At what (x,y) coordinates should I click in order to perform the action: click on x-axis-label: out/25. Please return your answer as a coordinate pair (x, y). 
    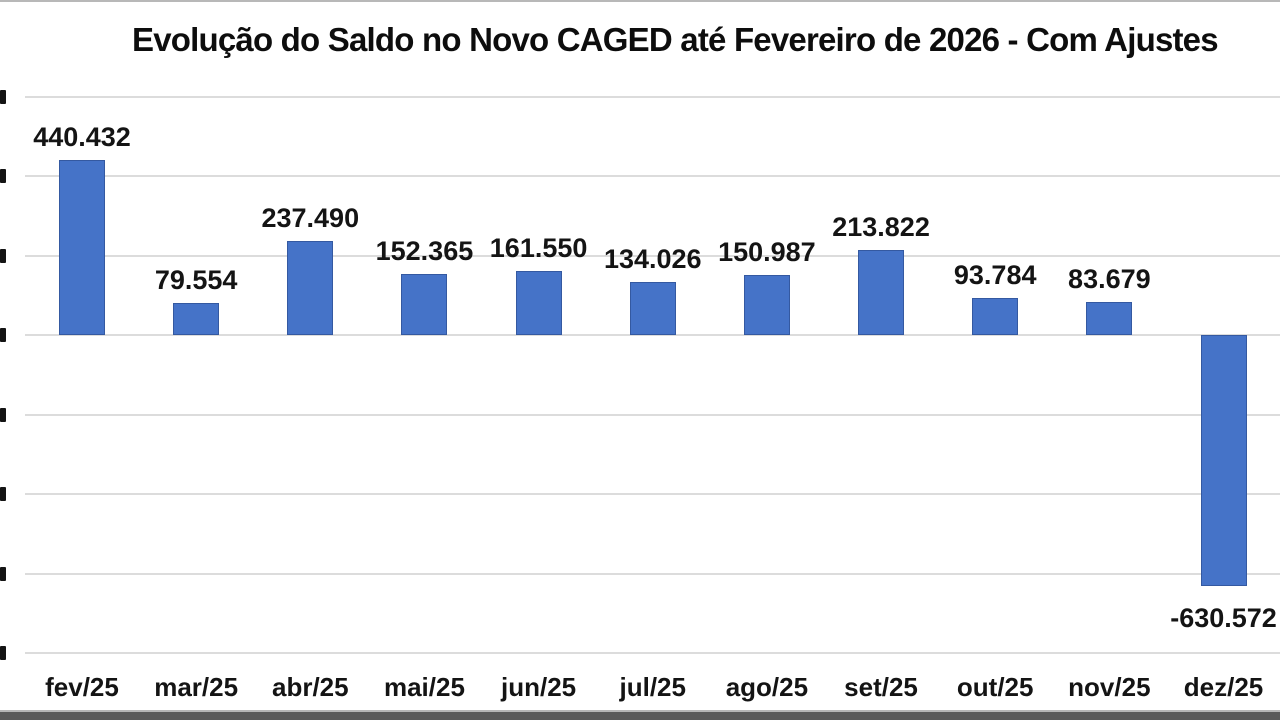
    Looking at the image, I should click on (995, 687).